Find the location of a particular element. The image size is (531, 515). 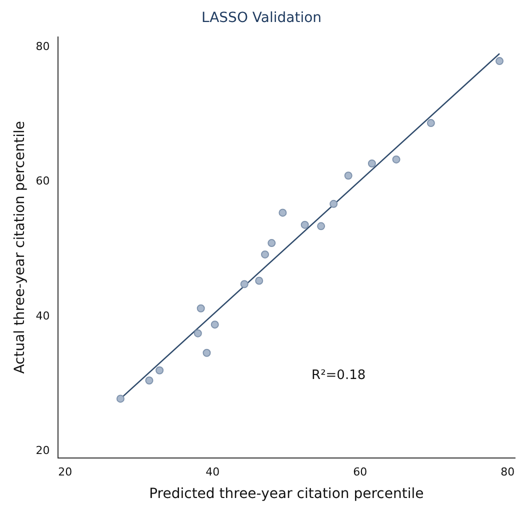

chart-title: LASSO Validation is located at coordinates (261, 18).